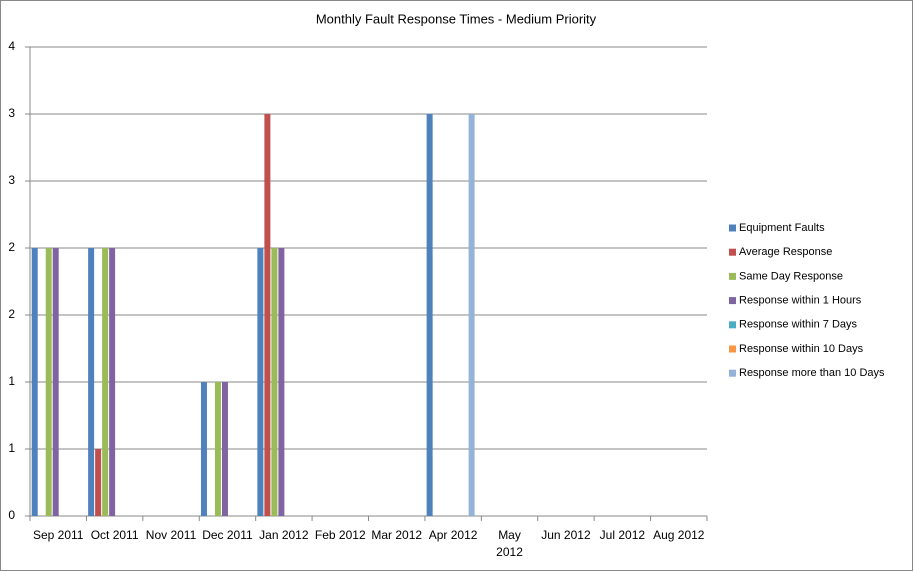 This screenshot has height=572, width=914. Describe the element at coordinates (566, 535) in the screenshot. I see `x-tick-label: Jun 2012` at that location.